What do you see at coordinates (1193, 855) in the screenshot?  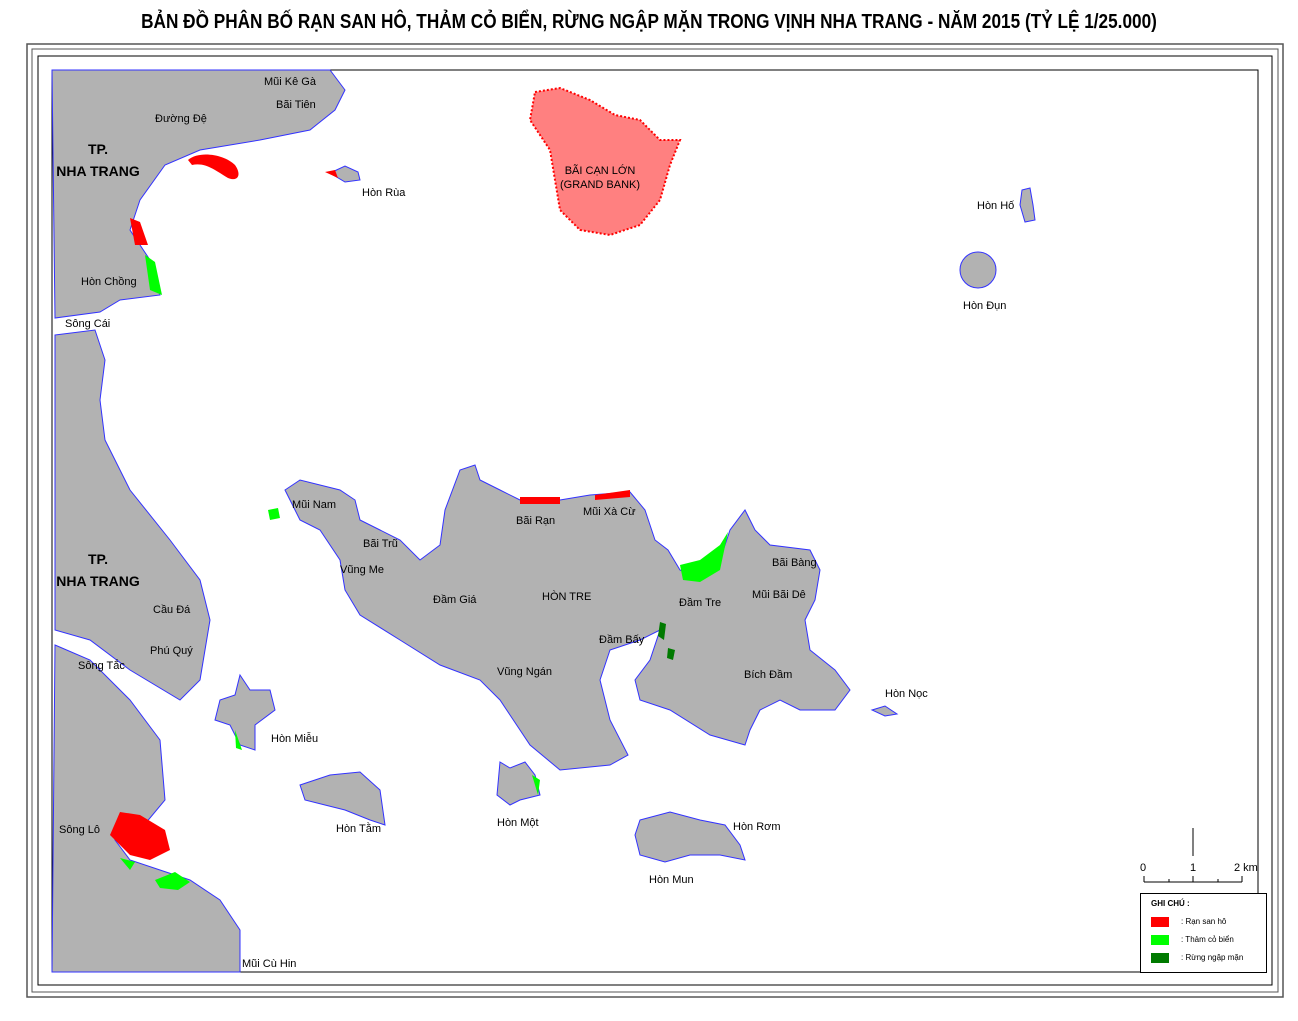 I see `scale-bar` at bounding box center [1193, 855].